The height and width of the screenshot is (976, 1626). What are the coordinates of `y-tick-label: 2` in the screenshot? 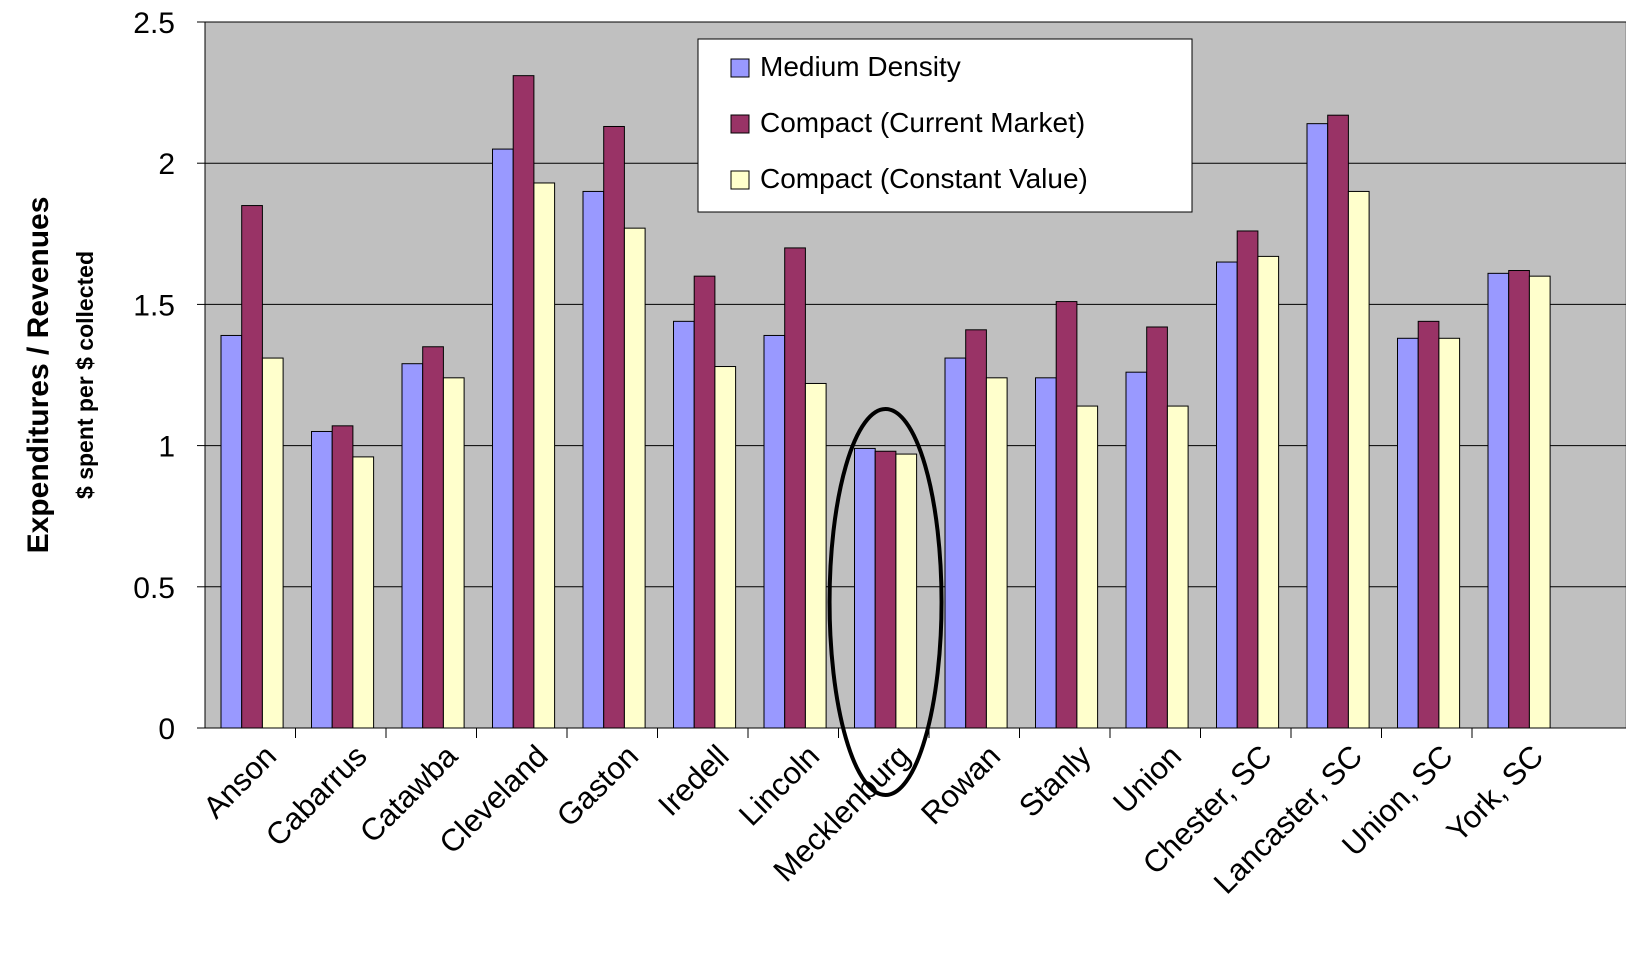 It's located at (166, 164).